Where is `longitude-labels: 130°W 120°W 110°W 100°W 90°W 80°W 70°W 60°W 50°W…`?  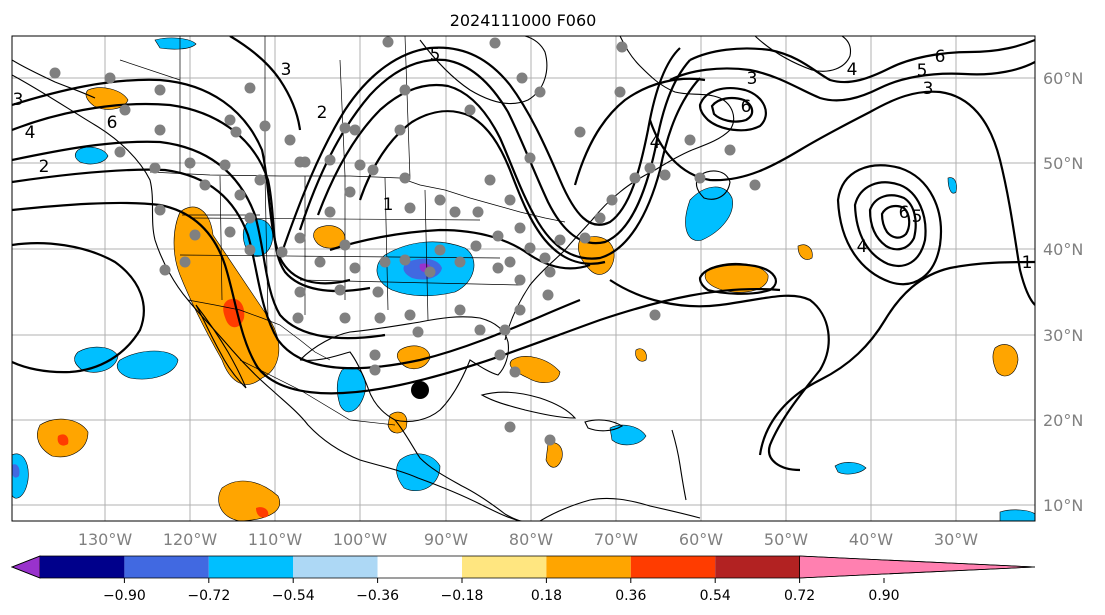
longitude-labels: 130°W 120°W 110°W 100°W 90°W 80°W 70°W 60°W 50°W… is located at coordinates (528, 539).